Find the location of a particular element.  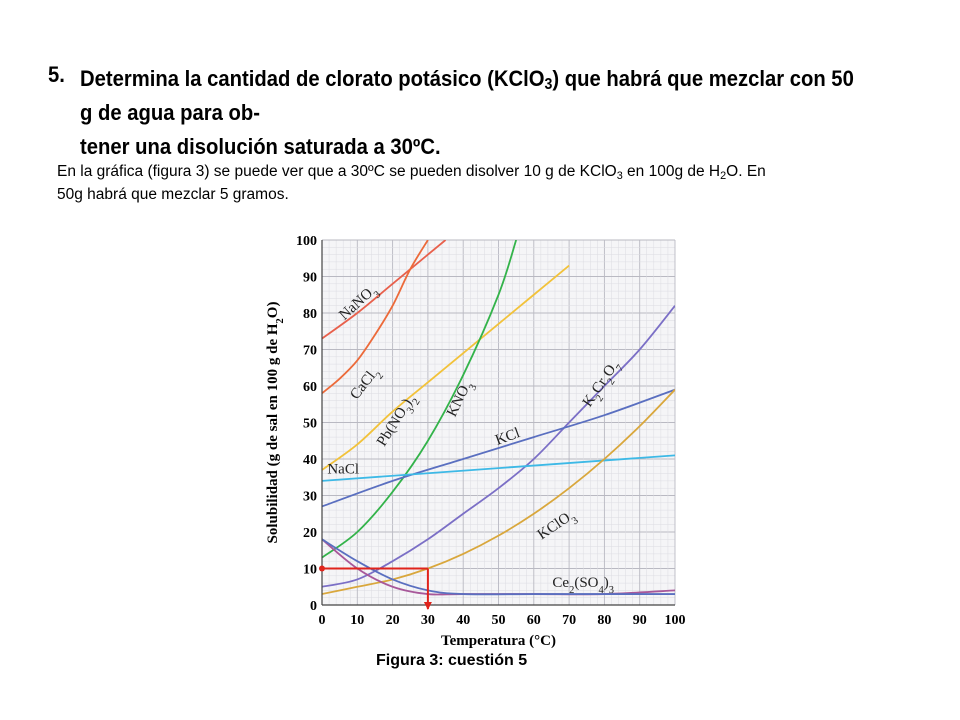

x-tick-label: 50 is located at coordinates (499, 620).